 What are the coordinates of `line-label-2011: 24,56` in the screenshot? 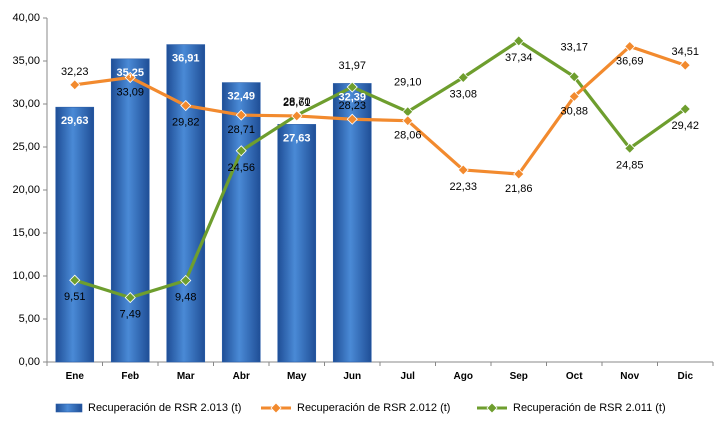 It's located at (241, 168).